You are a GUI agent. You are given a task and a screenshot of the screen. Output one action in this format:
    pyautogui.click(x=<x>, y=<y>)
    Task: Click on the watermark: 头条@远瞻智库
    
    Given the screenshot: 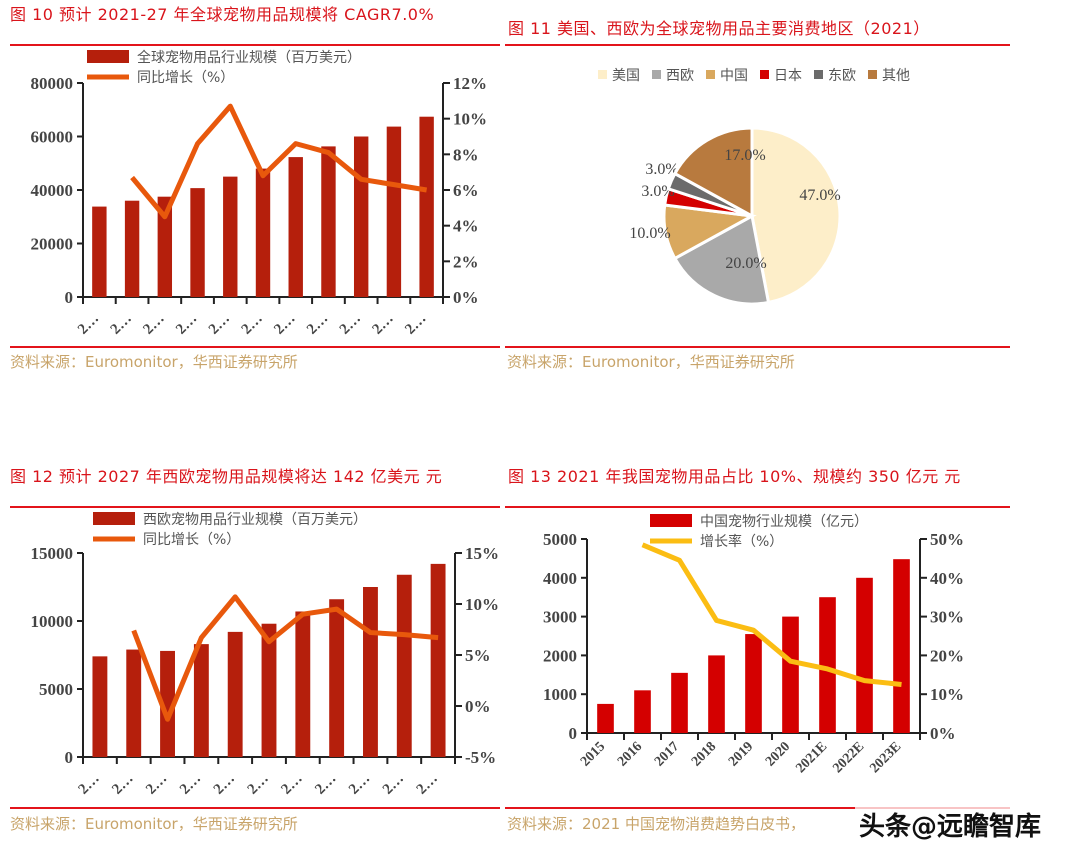 What is the action you would take?
    pyautogui.click(x=950, y=824)
    